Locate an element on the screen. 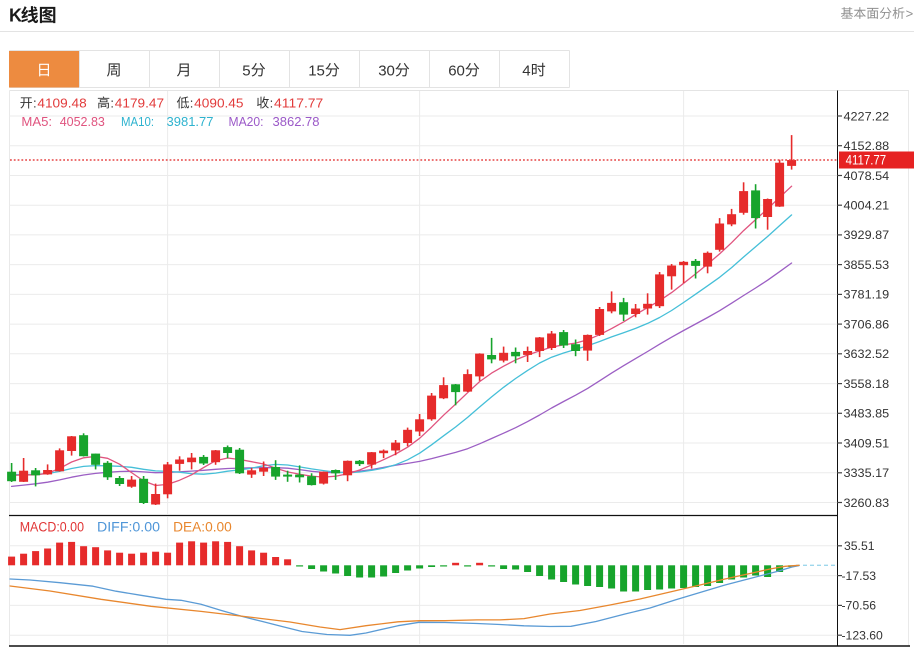  svg-text: 4179.47 is located at coordinates (139, 102).